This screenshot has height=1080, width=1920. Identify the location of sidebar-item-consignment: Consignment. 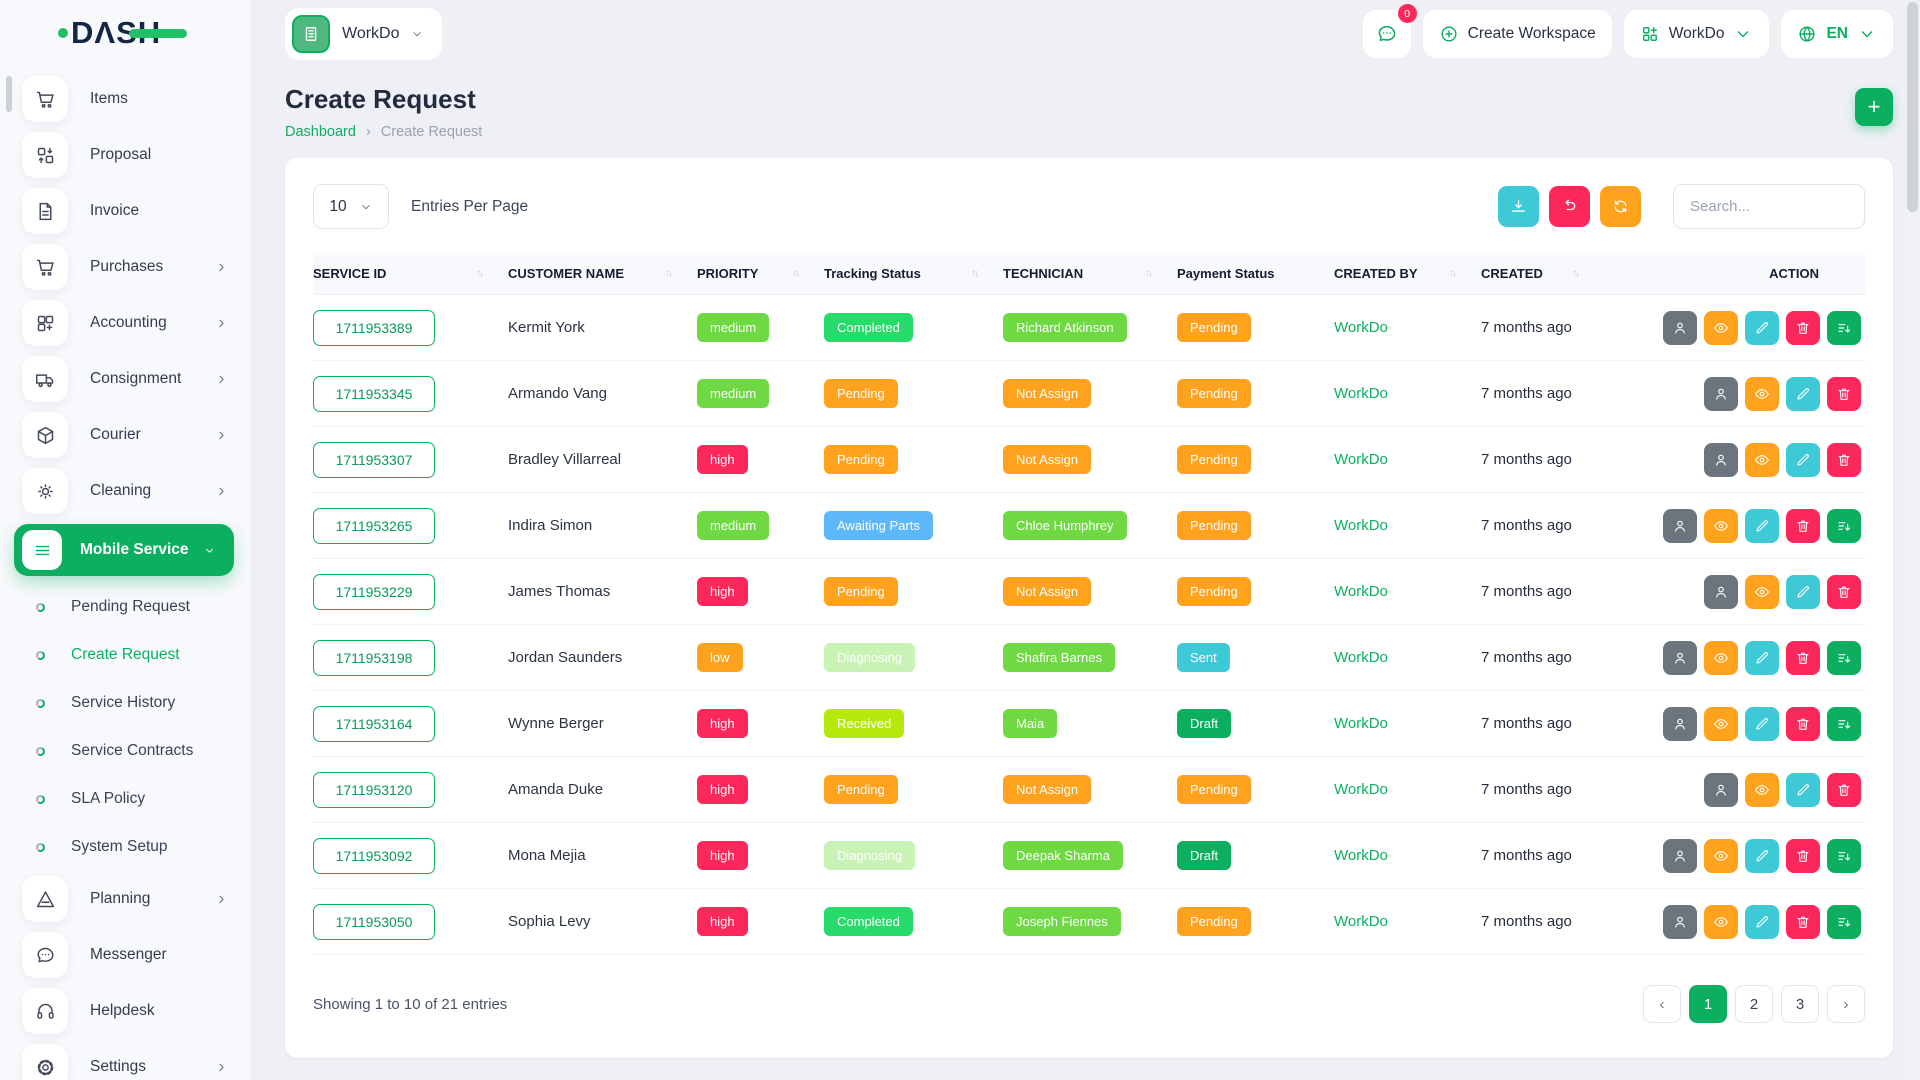
(129, 379).